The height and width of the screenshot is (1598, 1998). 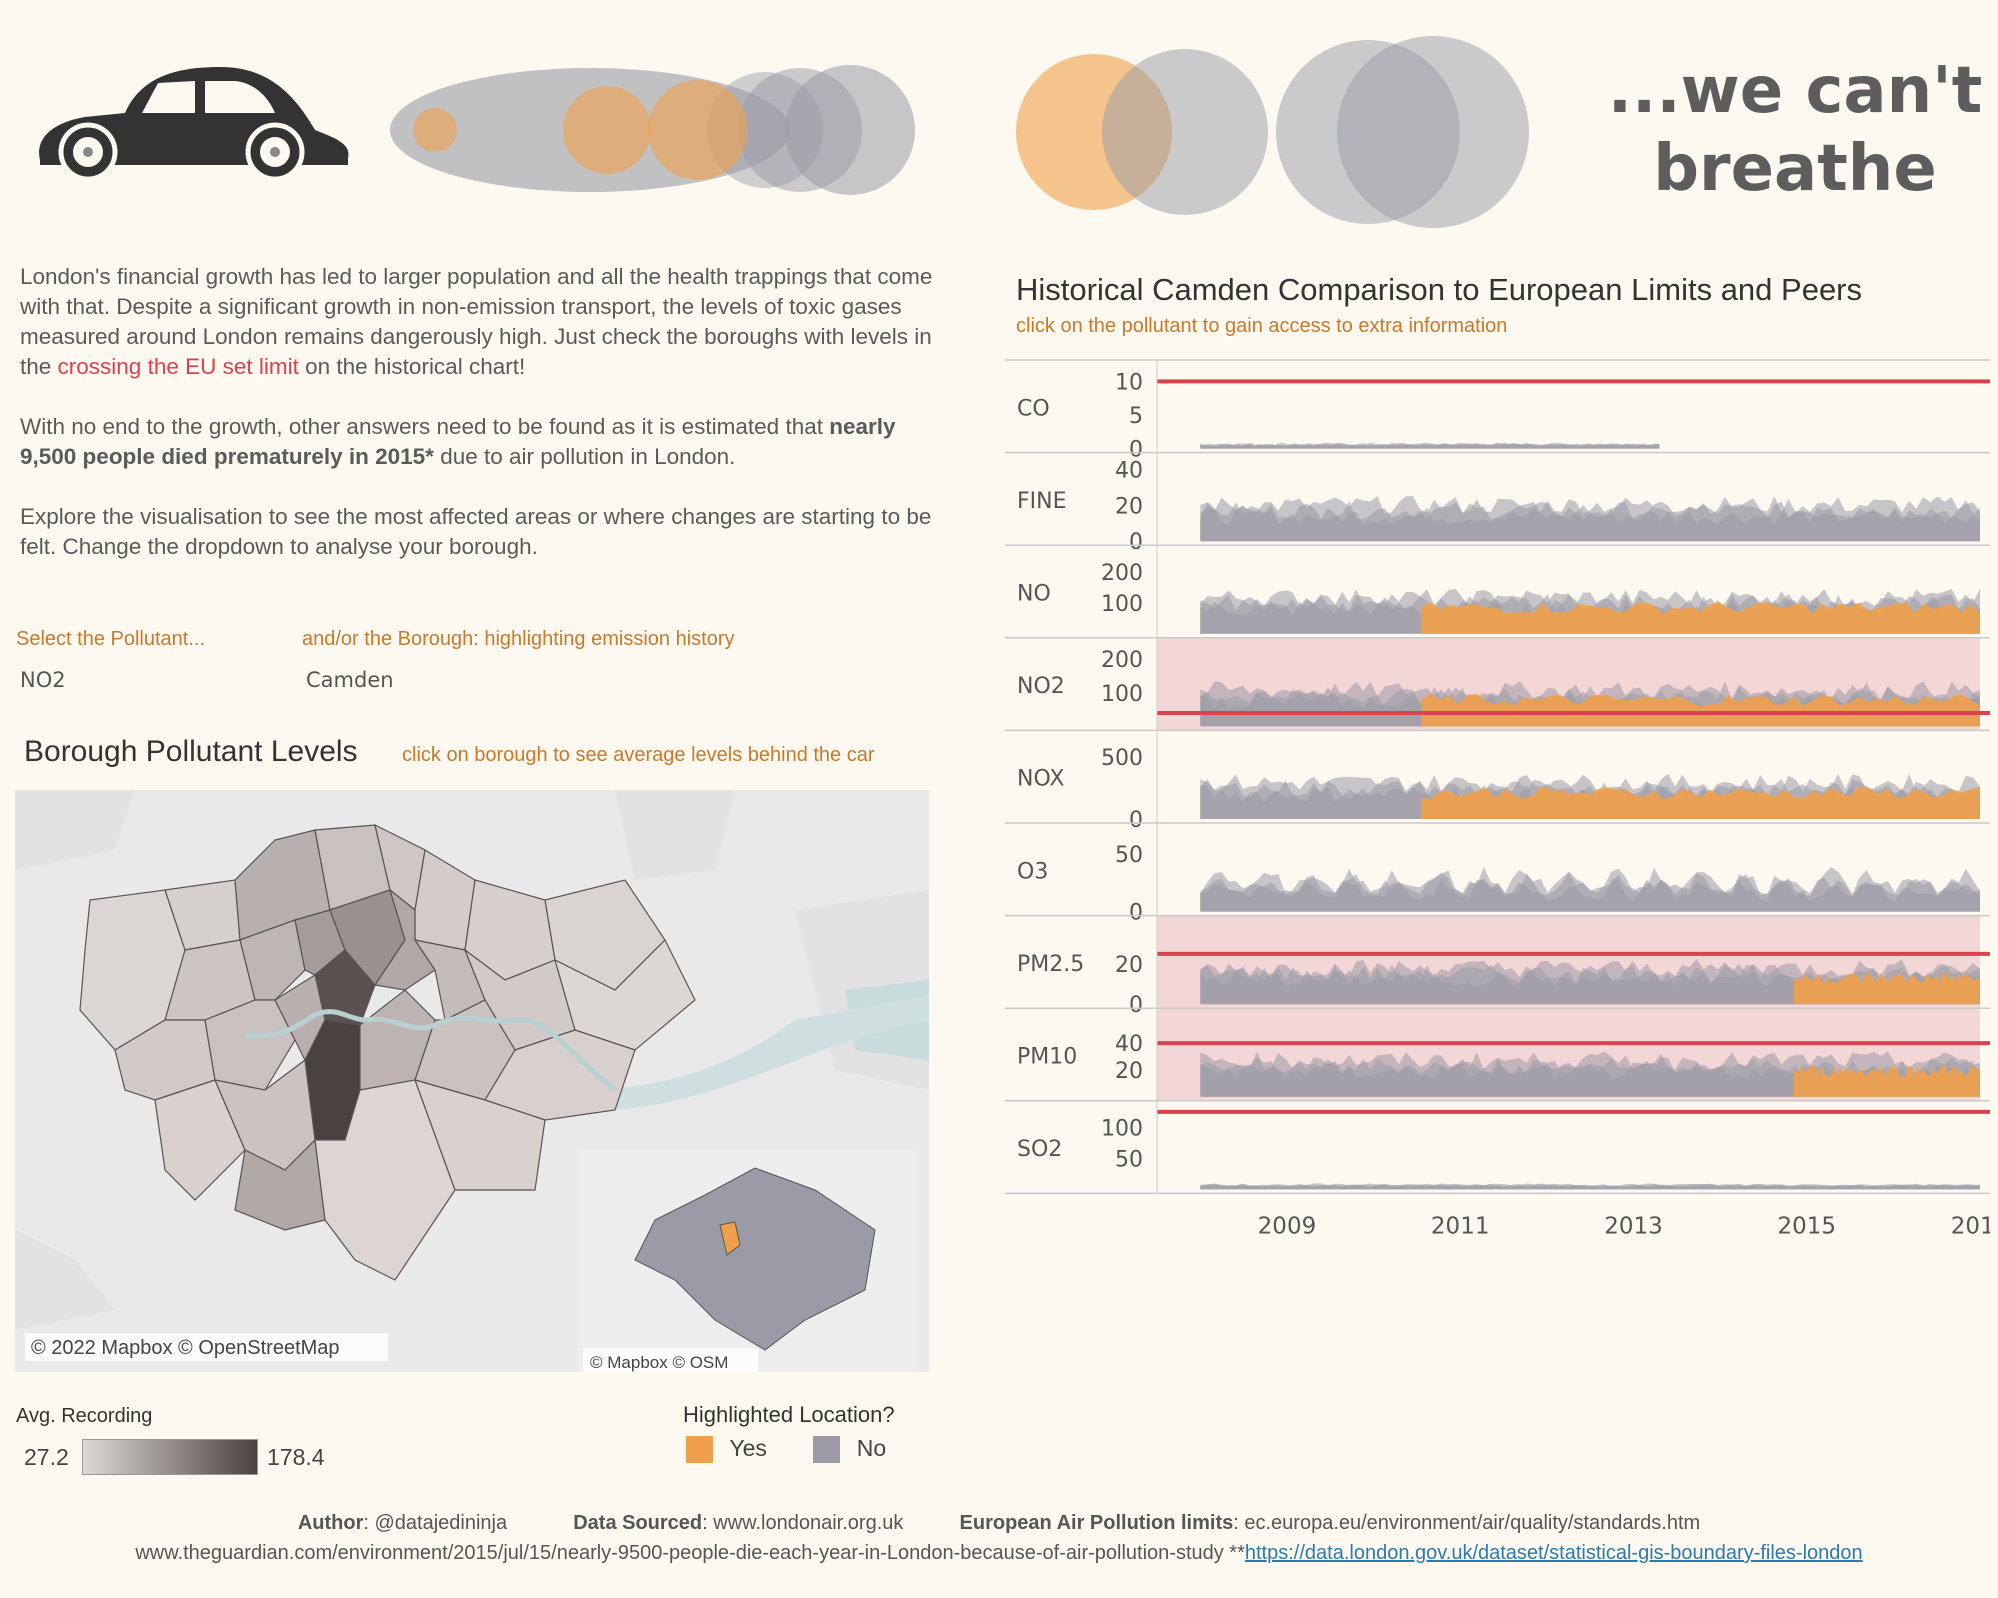 What do you see at coordinates (1040, 779) in the screenshot?
I see `panel-label-NOX: NOX` at bounding box center [1040, 779].